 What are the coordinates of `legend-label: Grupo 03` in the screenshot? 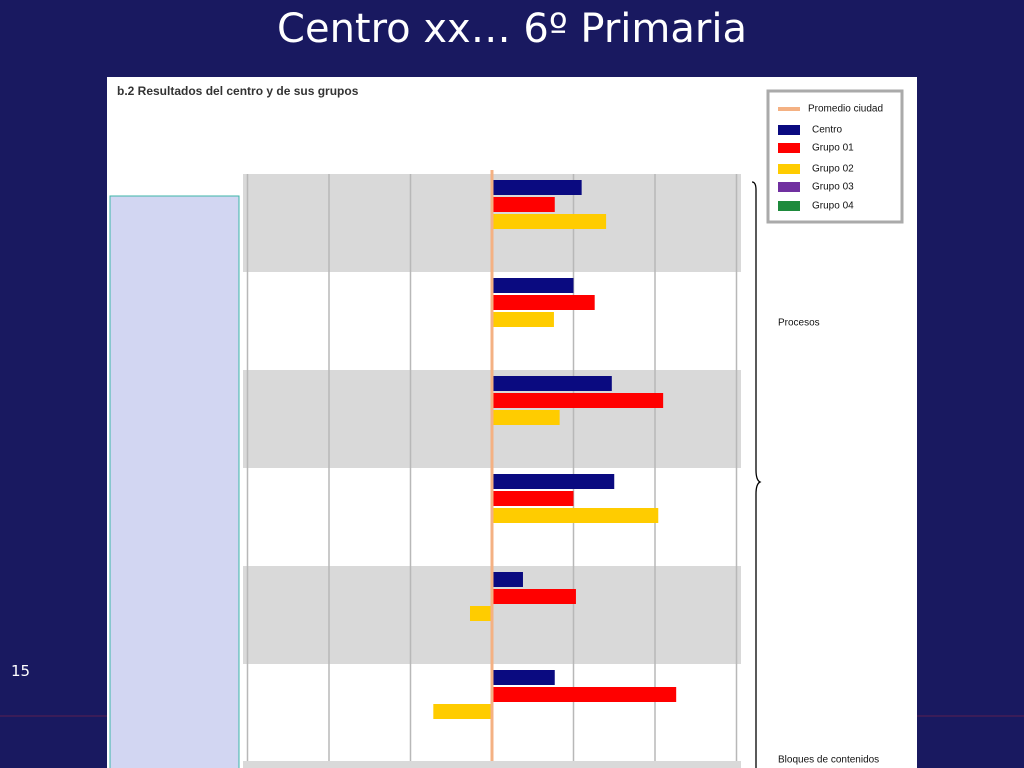 It's located at (833, 187).